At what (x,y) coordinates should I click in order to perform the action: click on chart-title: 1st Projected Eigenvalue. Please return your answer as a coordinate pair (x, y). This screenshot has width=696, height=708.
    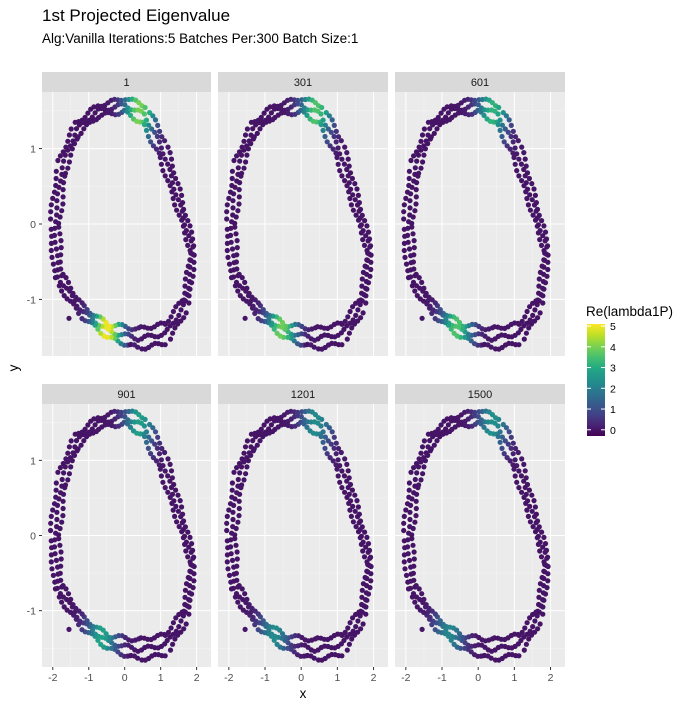
    Looking at the image, I should click on (136, 15).